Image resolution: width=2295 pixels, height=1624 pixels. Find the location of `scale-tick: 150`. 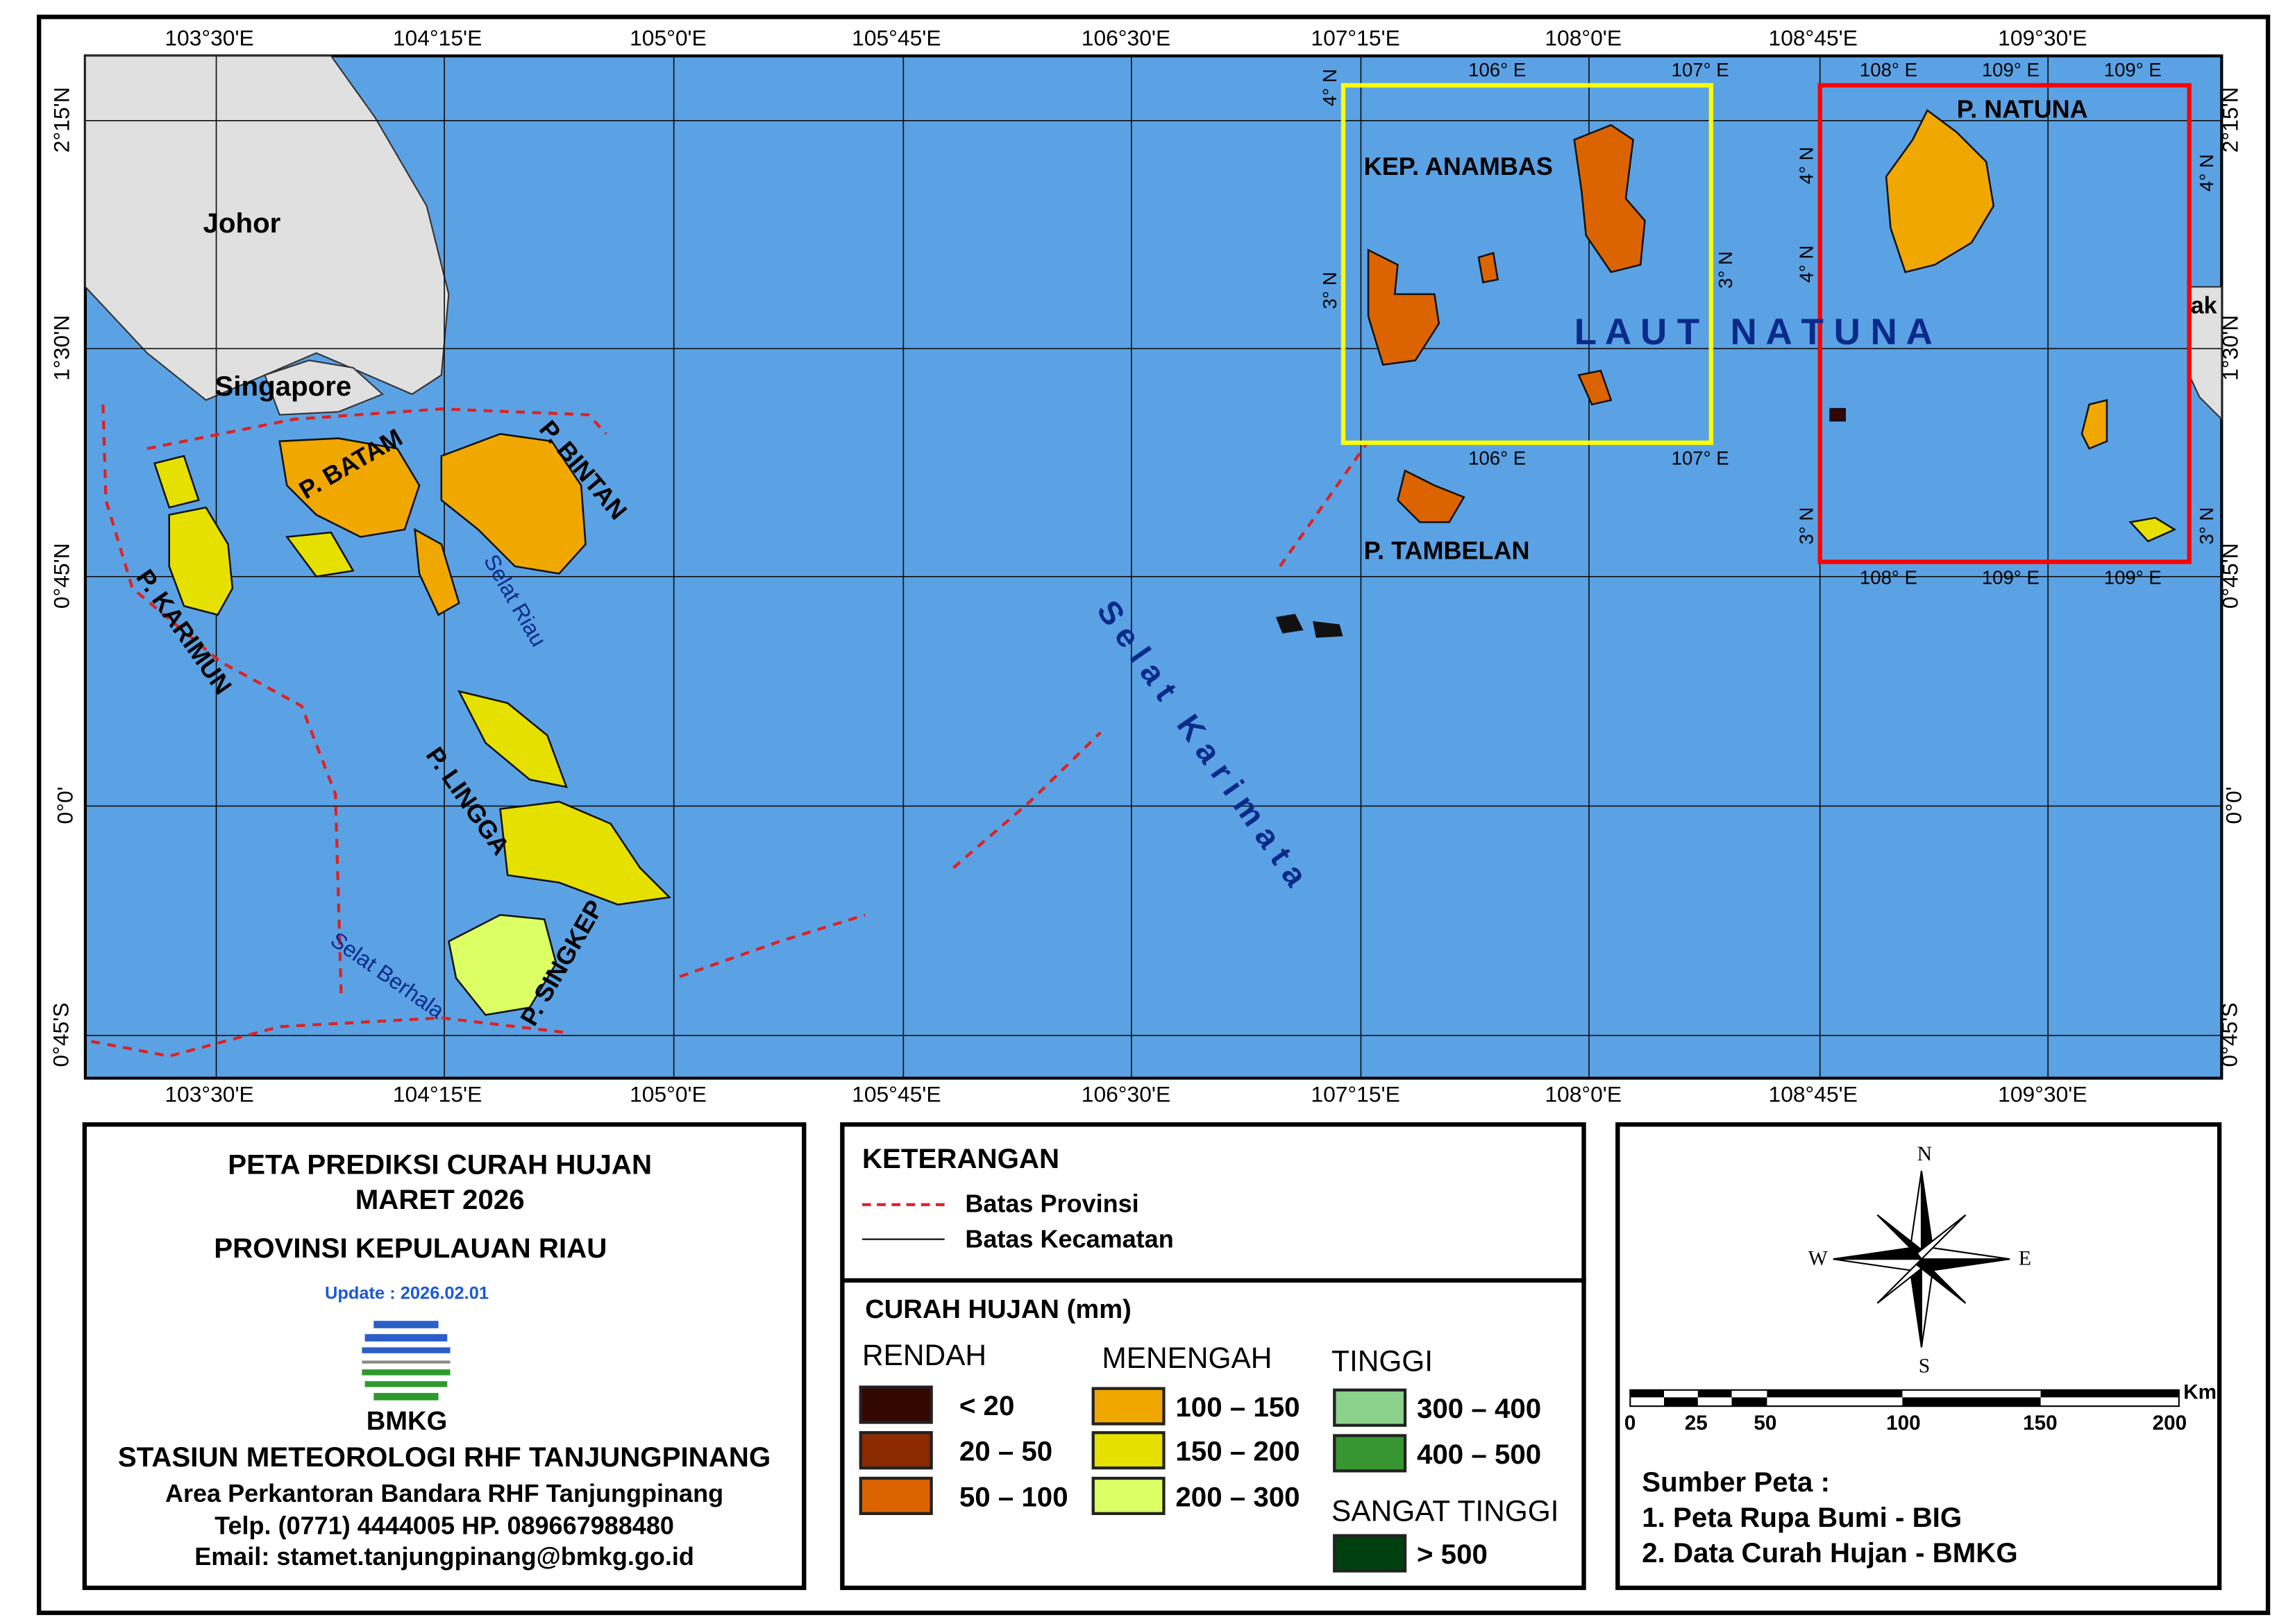

scale-tick: 150 is located at coordinates (2040, 1423).